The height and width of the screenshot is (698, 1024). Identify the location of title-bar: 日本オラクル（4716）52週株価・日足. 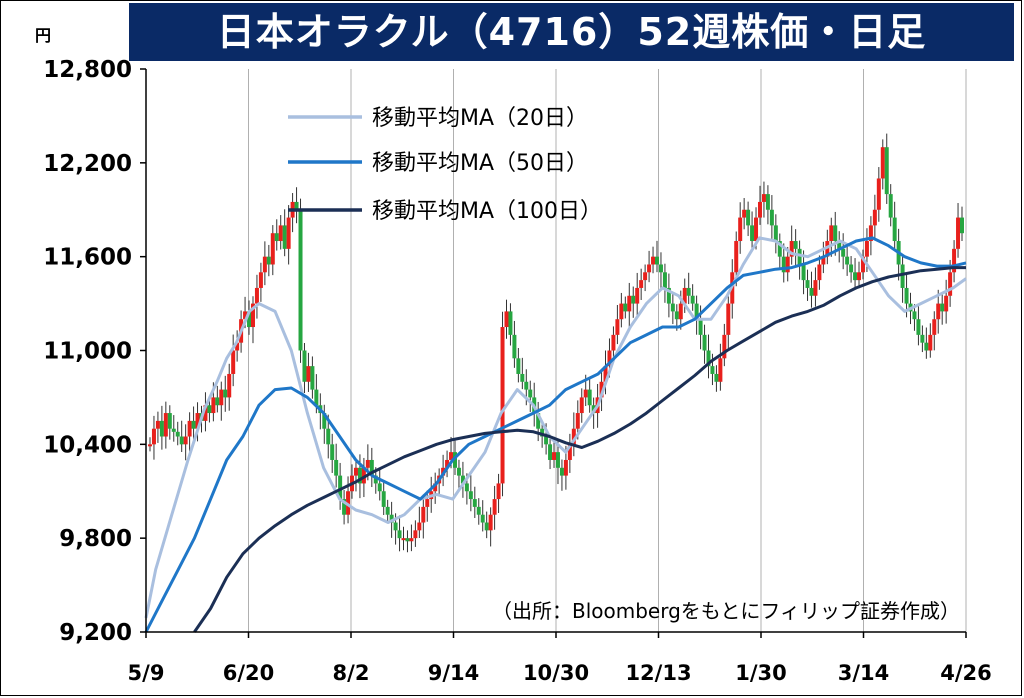
(571, 32).